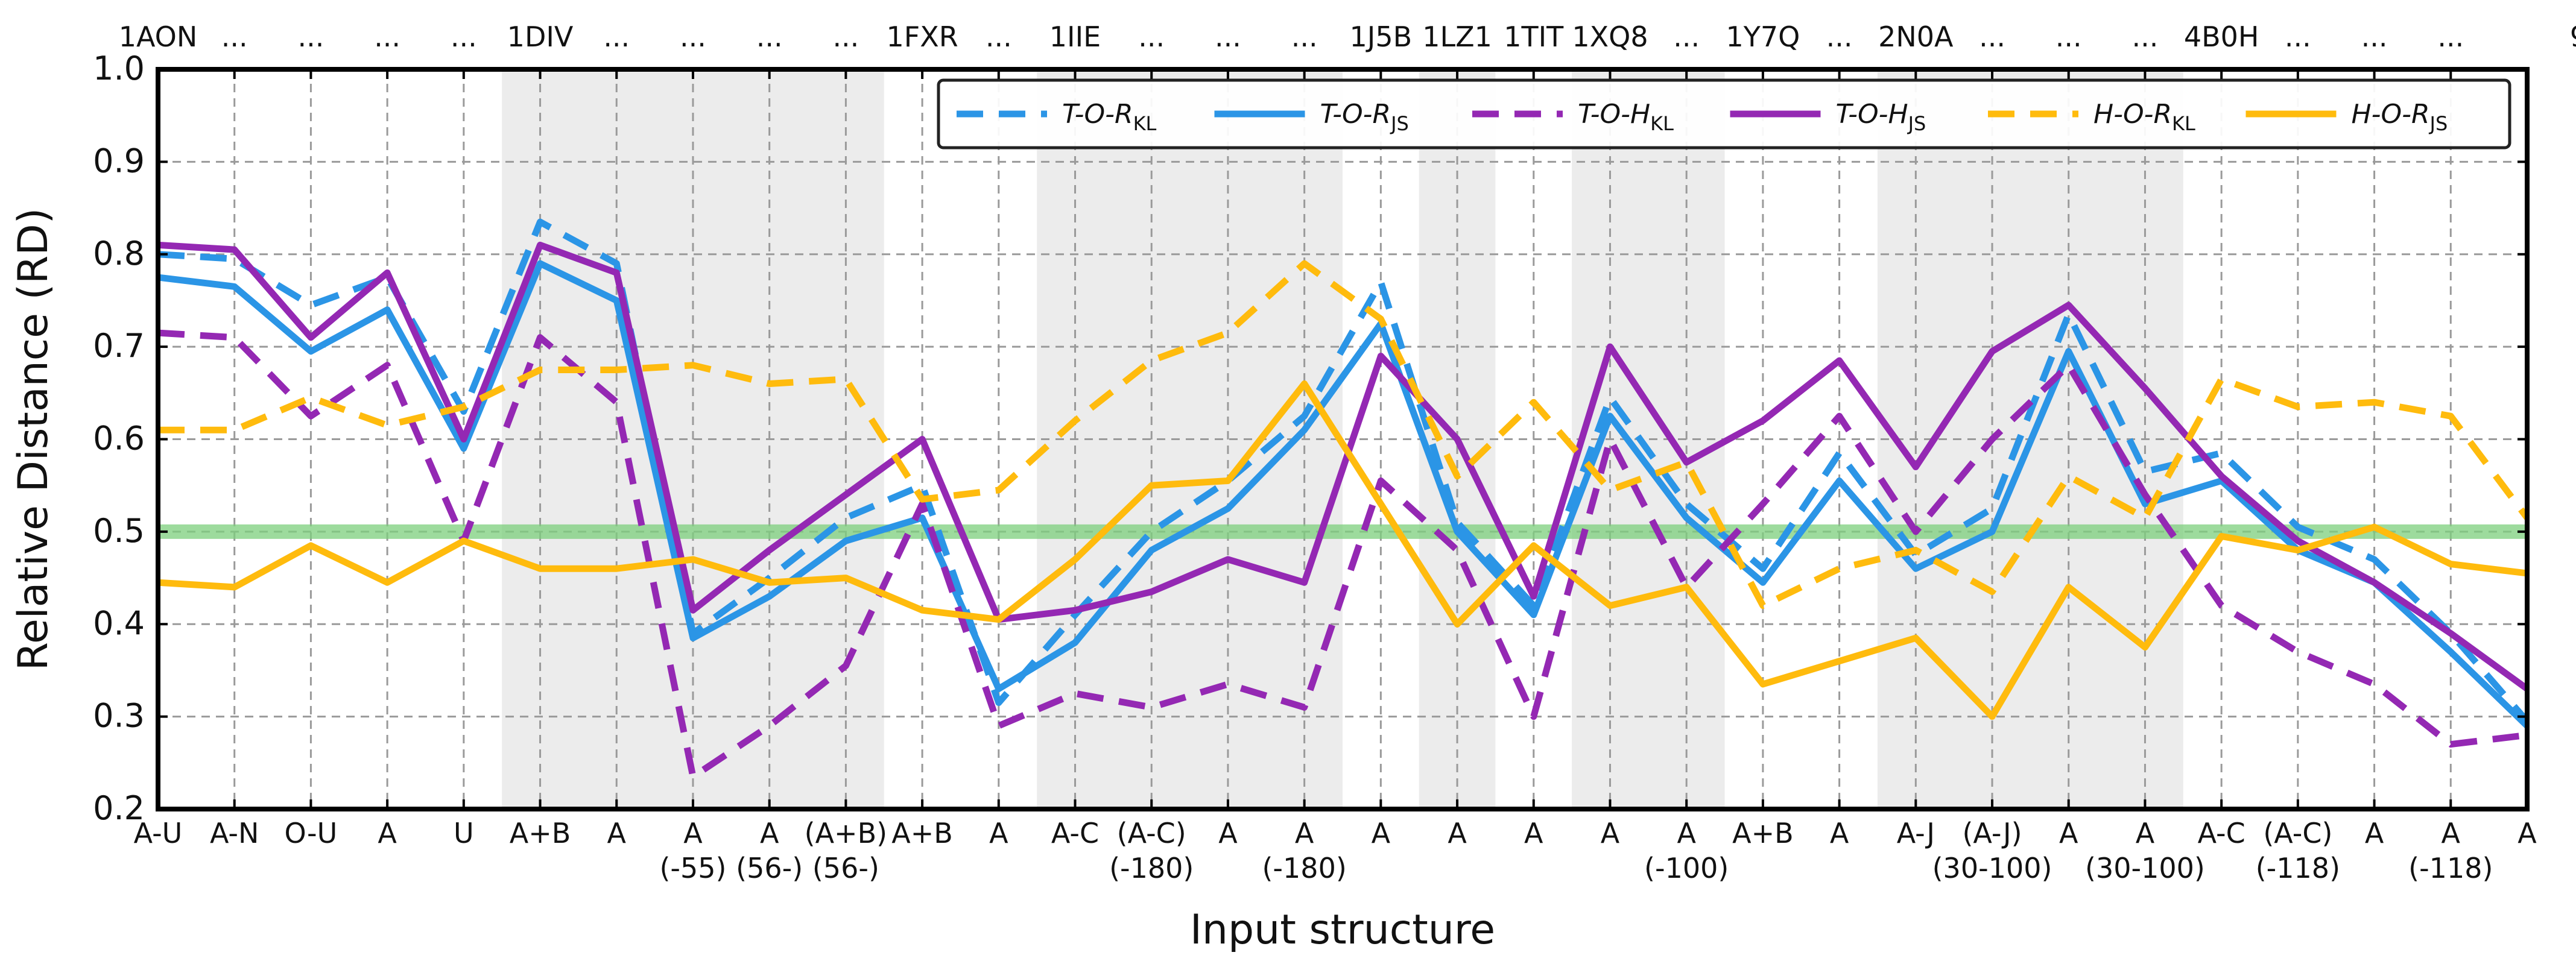 This screenshot has width=2576, height=964. What do you see at coordinates (1304, 851) in the screenshot?
I see `x-tick-label: A (-180)` at bounding box center [1304, 851].